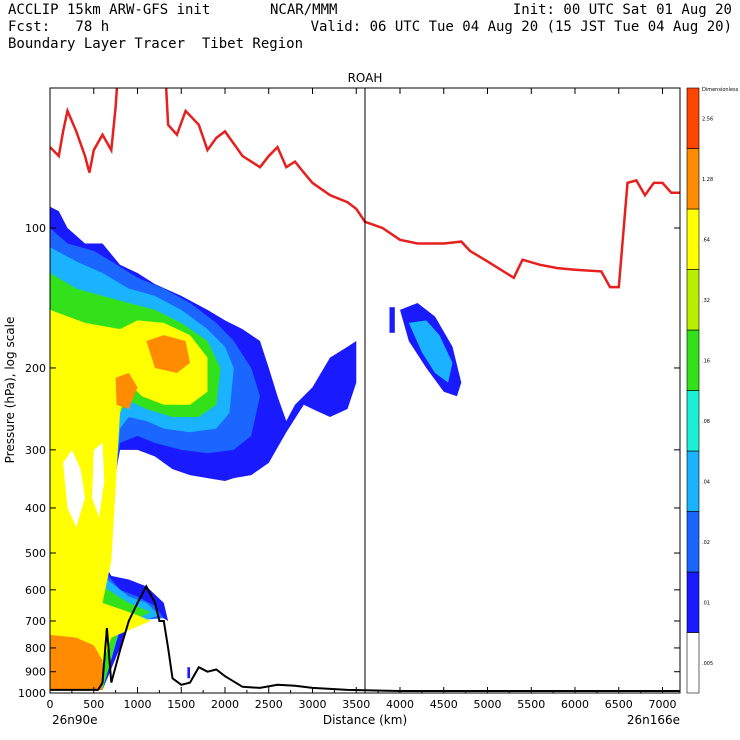 The image size is (740, 740). Describe the element at coordinates (35, 590) in the screenshot. I see `y-tick-label-600: 600` at that location.